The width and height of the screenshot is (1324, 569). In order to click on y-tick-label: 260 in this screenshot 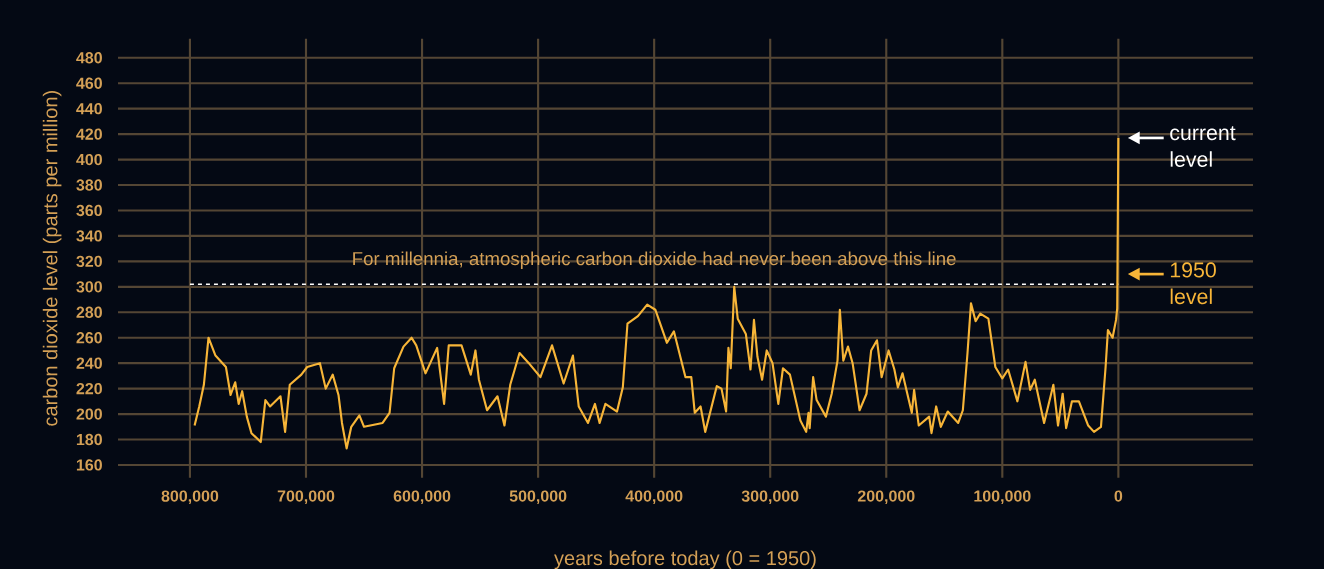, I will do `click(89, 338)`.